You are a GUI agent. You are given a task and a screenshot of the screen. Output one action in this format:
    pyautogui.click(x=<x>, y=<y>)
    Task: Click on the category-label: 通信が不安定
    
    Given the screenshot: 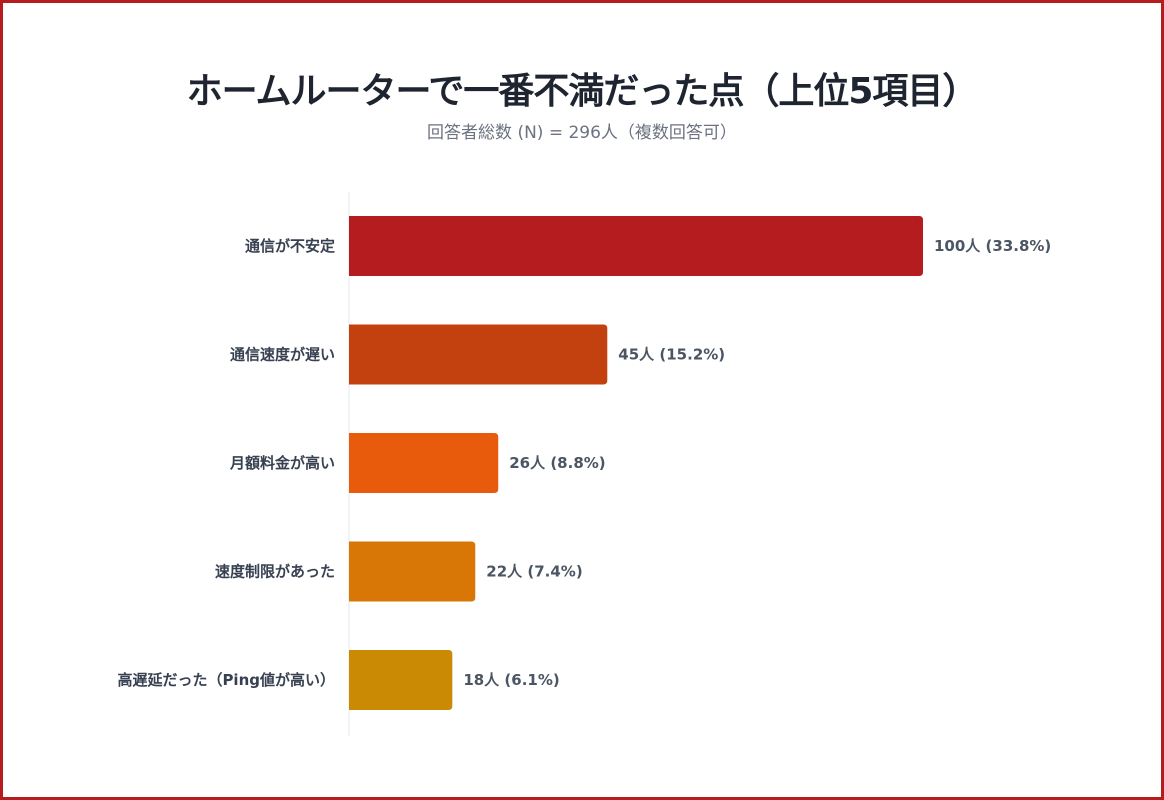 What is the action you would take?
    pyautogui.click(x=290, y=246)
    